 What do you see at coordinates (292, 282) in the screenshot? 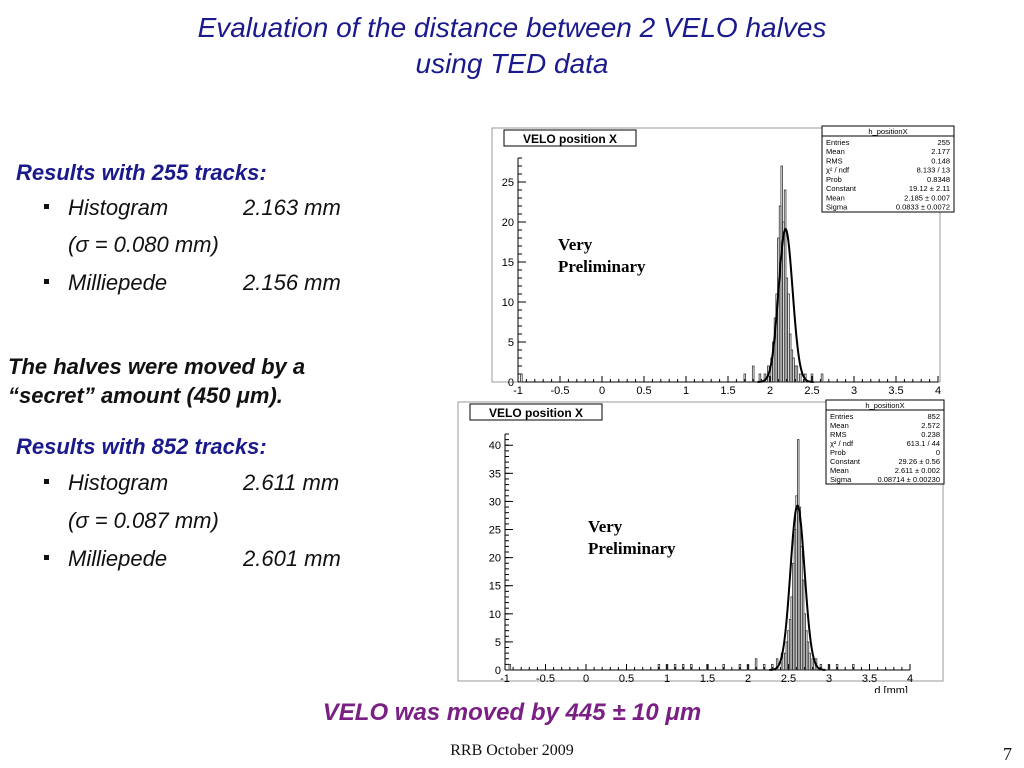
I see `millepede-value: 2.156 mm` at bounding box center [292, 282].